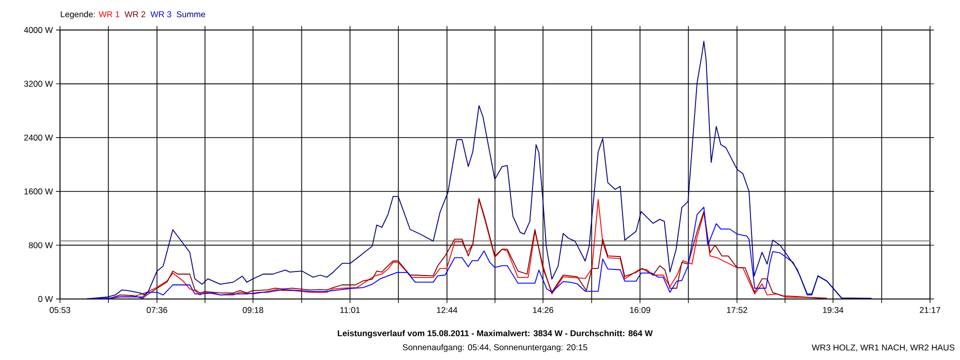 This screenshot has height=360, width=960. I want to click on legend-title: Legende:, so click(77, 15).